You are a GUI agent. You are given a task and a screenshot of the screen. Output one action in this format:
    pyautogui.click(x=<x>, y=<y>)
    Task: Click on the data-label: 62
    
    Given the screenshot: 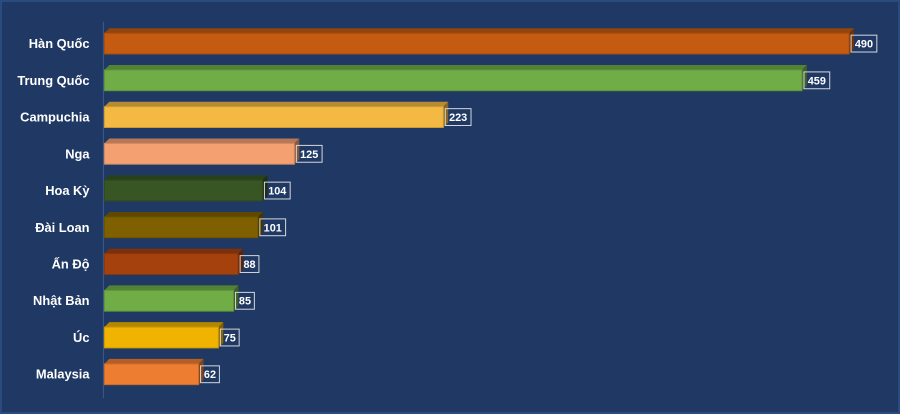 What is the action you would take?
    pyautogui.click(x=210, y=375)
    